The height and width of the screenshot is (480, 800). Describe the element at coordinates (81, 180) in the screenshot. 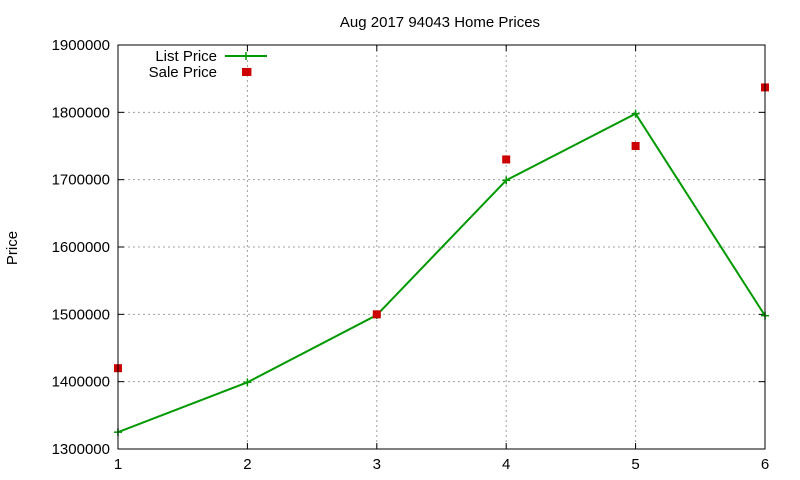

I see `y-tick-label: 1700000` at that location.